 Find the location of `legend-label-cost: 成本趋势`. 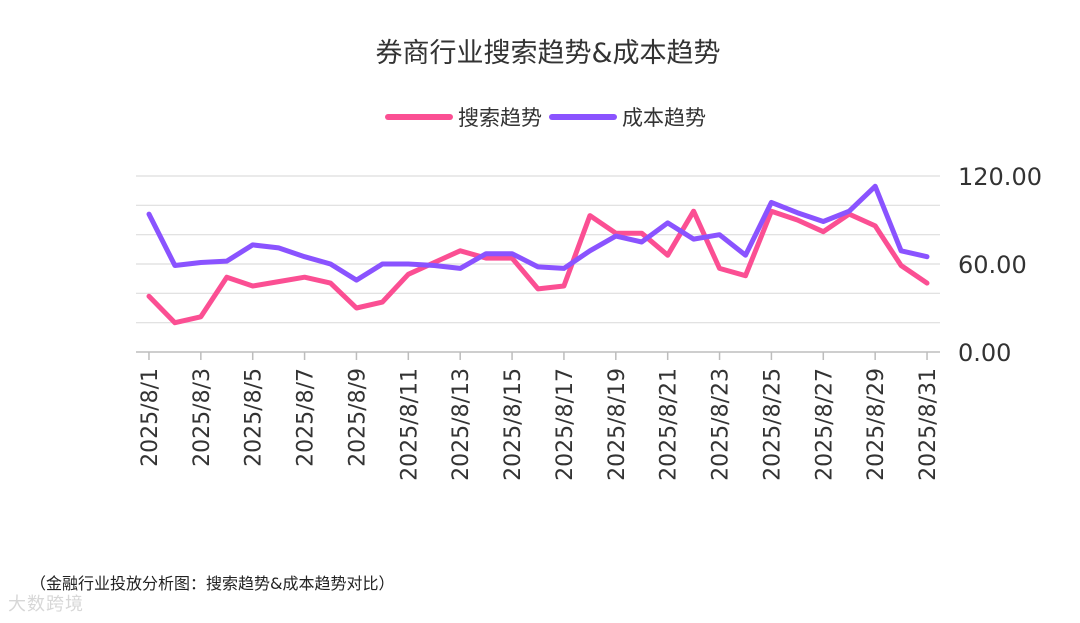

legend-label-cost: 成本趋势 is located at coordinates (664, 118).